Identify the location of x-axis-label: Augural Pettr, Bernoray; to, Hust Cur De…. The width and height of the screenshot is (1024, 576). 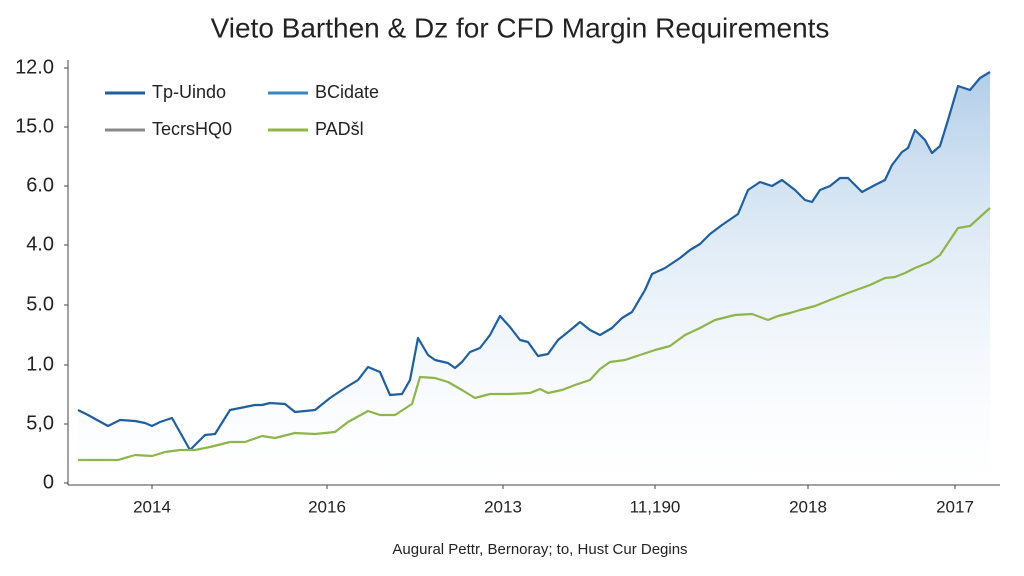
(539, 549).